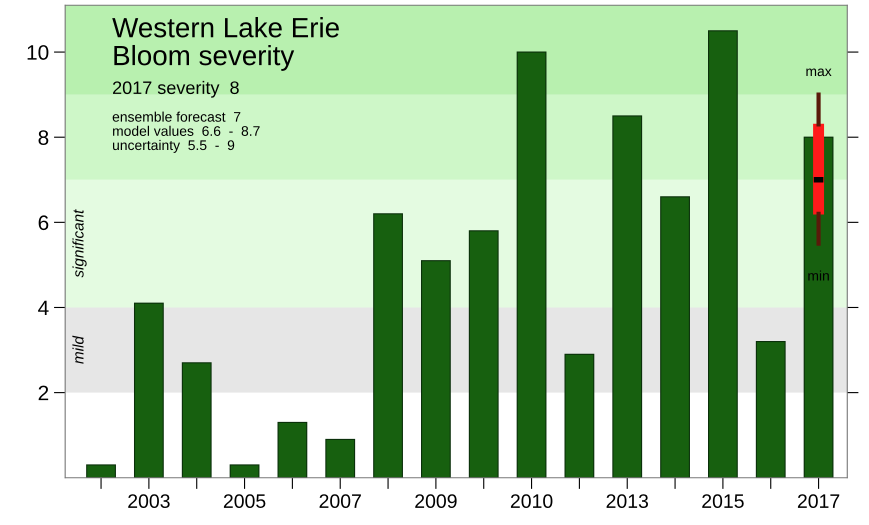 This screenshot has height=525, width=869. Describe the element at coordinates (43, 222) in the screenshot. I see `y-tick-label: 6` at that location.